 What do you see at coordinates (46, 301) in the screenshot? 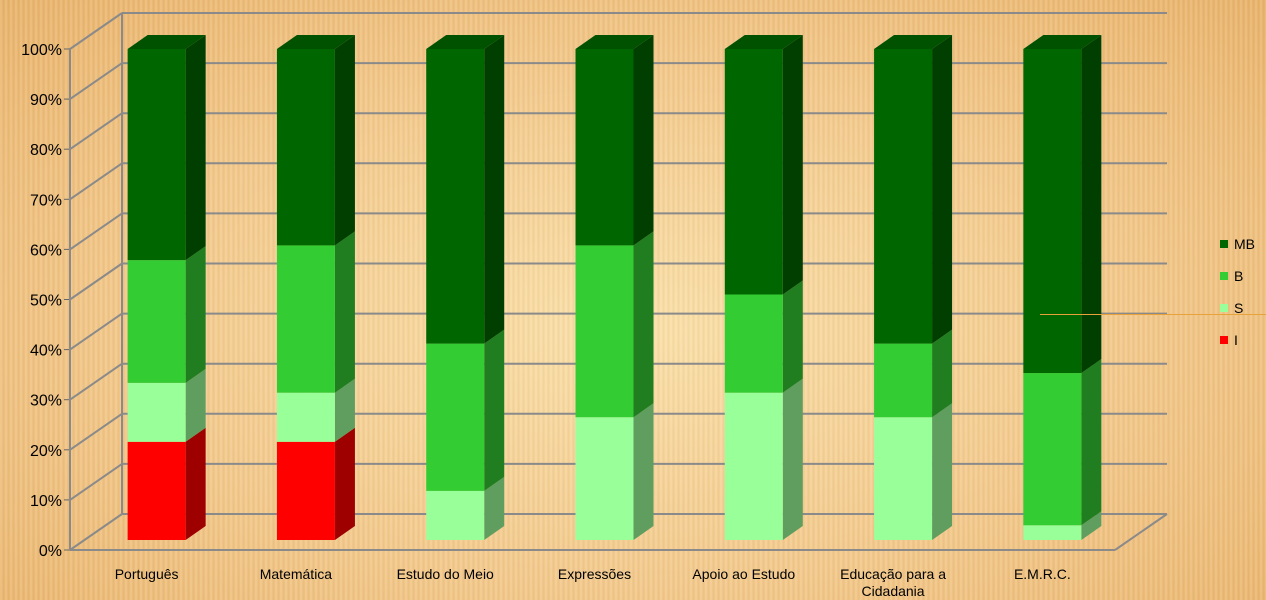
I see `y-tick-label: 50%` at bounding box center [46, 301].